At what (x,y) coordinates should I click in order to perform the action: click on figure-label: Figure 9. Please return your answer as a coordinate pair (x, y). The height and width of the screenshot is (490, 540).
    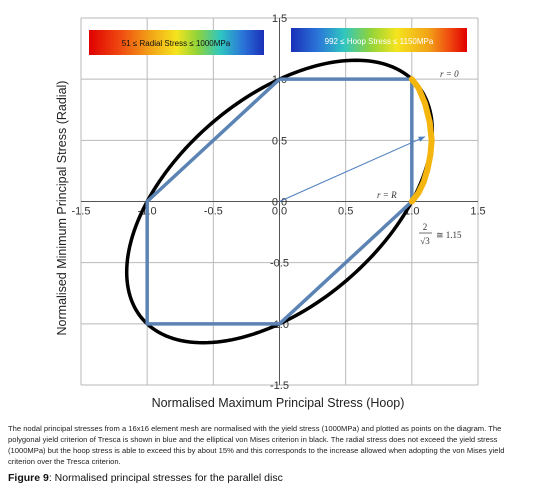
    Looking at the image, I should click on (28, 478).